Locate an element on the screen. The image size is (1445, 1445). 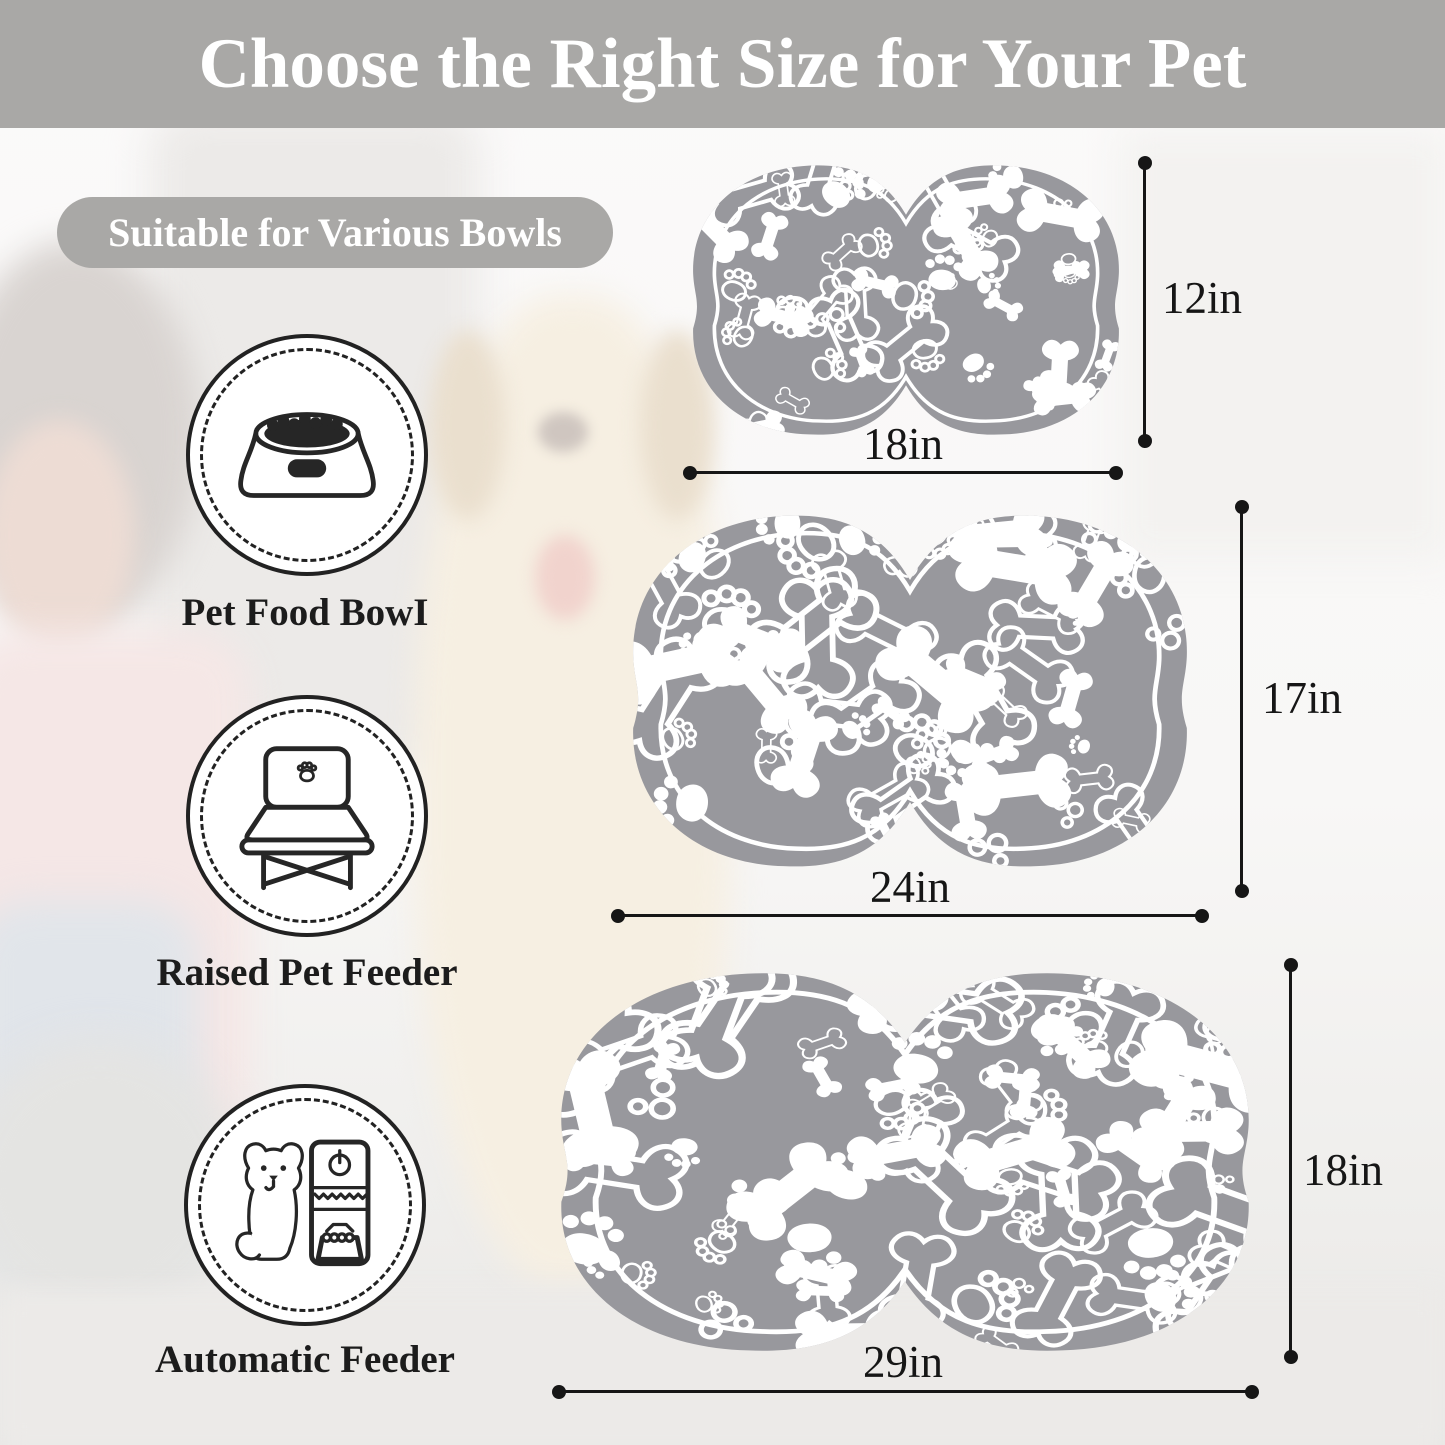
background-dog-tongue is located at coordinates (565, 577).